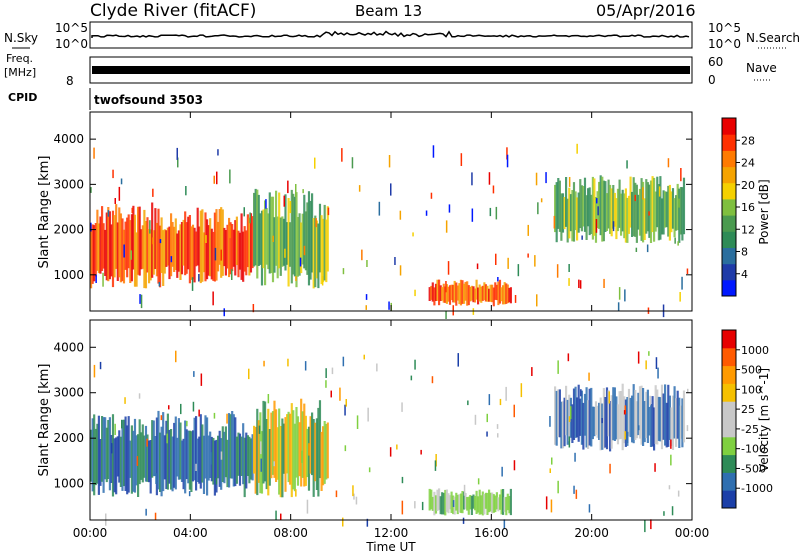 Image resolution: width=800 pixels, height=554 pixels. Describe the element at coordinates (173, 11) in the screenshot. I see `station-title: Clyde River (fitACF)` at that location.